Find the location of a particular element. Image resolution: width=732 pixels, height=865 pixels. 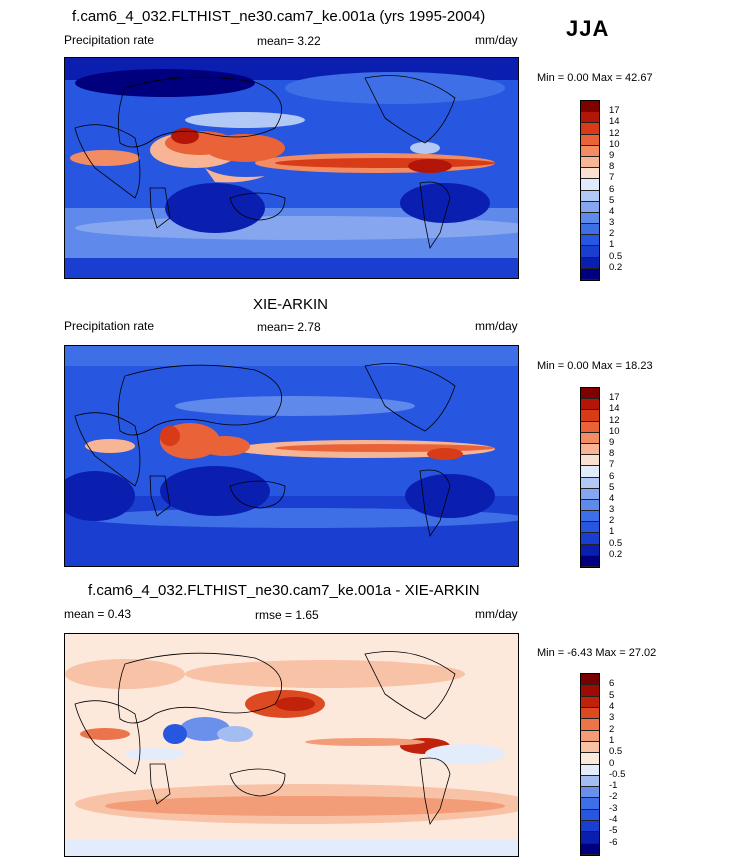

colorbar-tick-label: -2 is located at coordinates (613, 797).